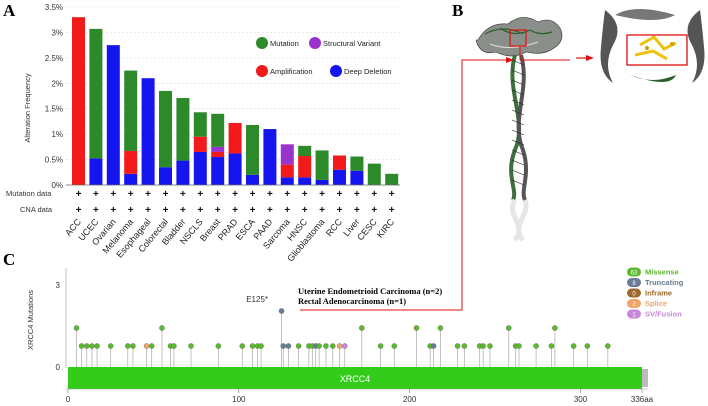 The image size is (708, 406). Describe the element at coordinates (519, 148) in the screenshot. I see `coiled-coil-stalk-image` at that location.